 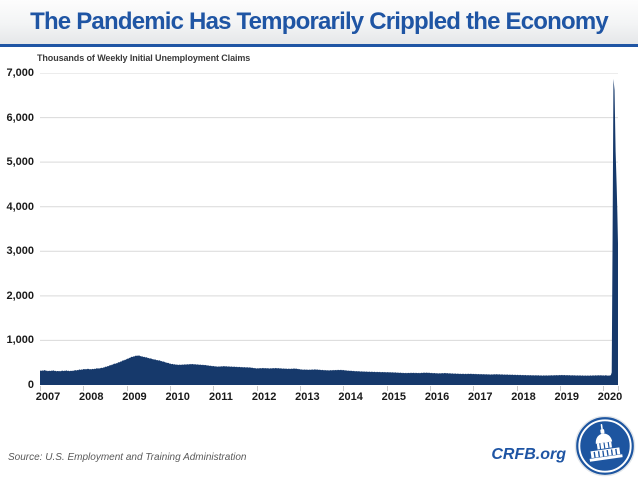 I want to click on x-tick-label: 2020, so click(x=610, y=397).